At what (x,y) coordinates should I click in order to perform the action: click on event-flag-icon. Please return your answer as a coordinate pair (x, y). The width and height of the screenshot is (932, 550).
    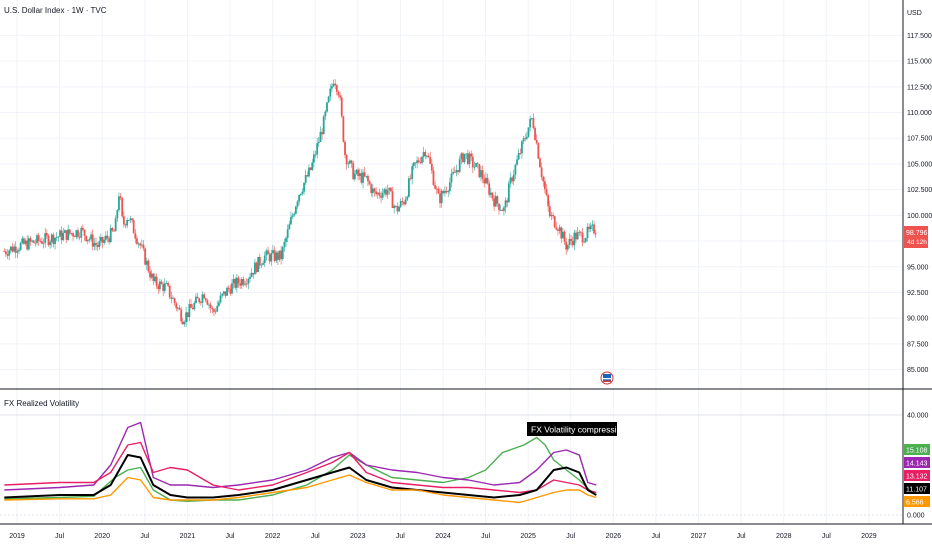
    Looking at the image, I should click on (607, 378).